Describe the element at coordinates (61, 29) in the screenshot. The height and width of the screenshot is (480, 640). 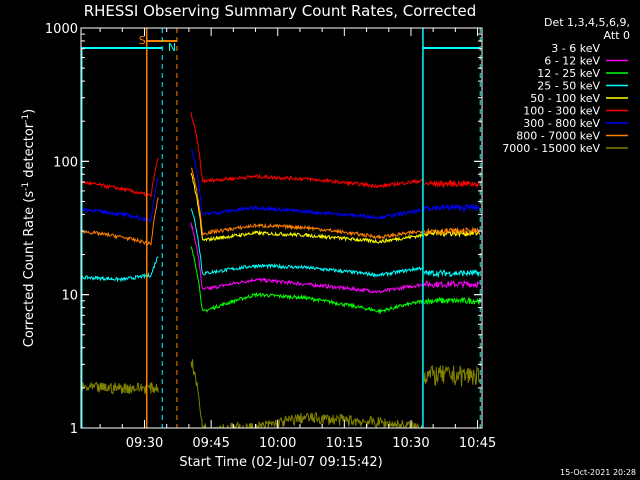
I see `y-tick-label: 1000` at that location.